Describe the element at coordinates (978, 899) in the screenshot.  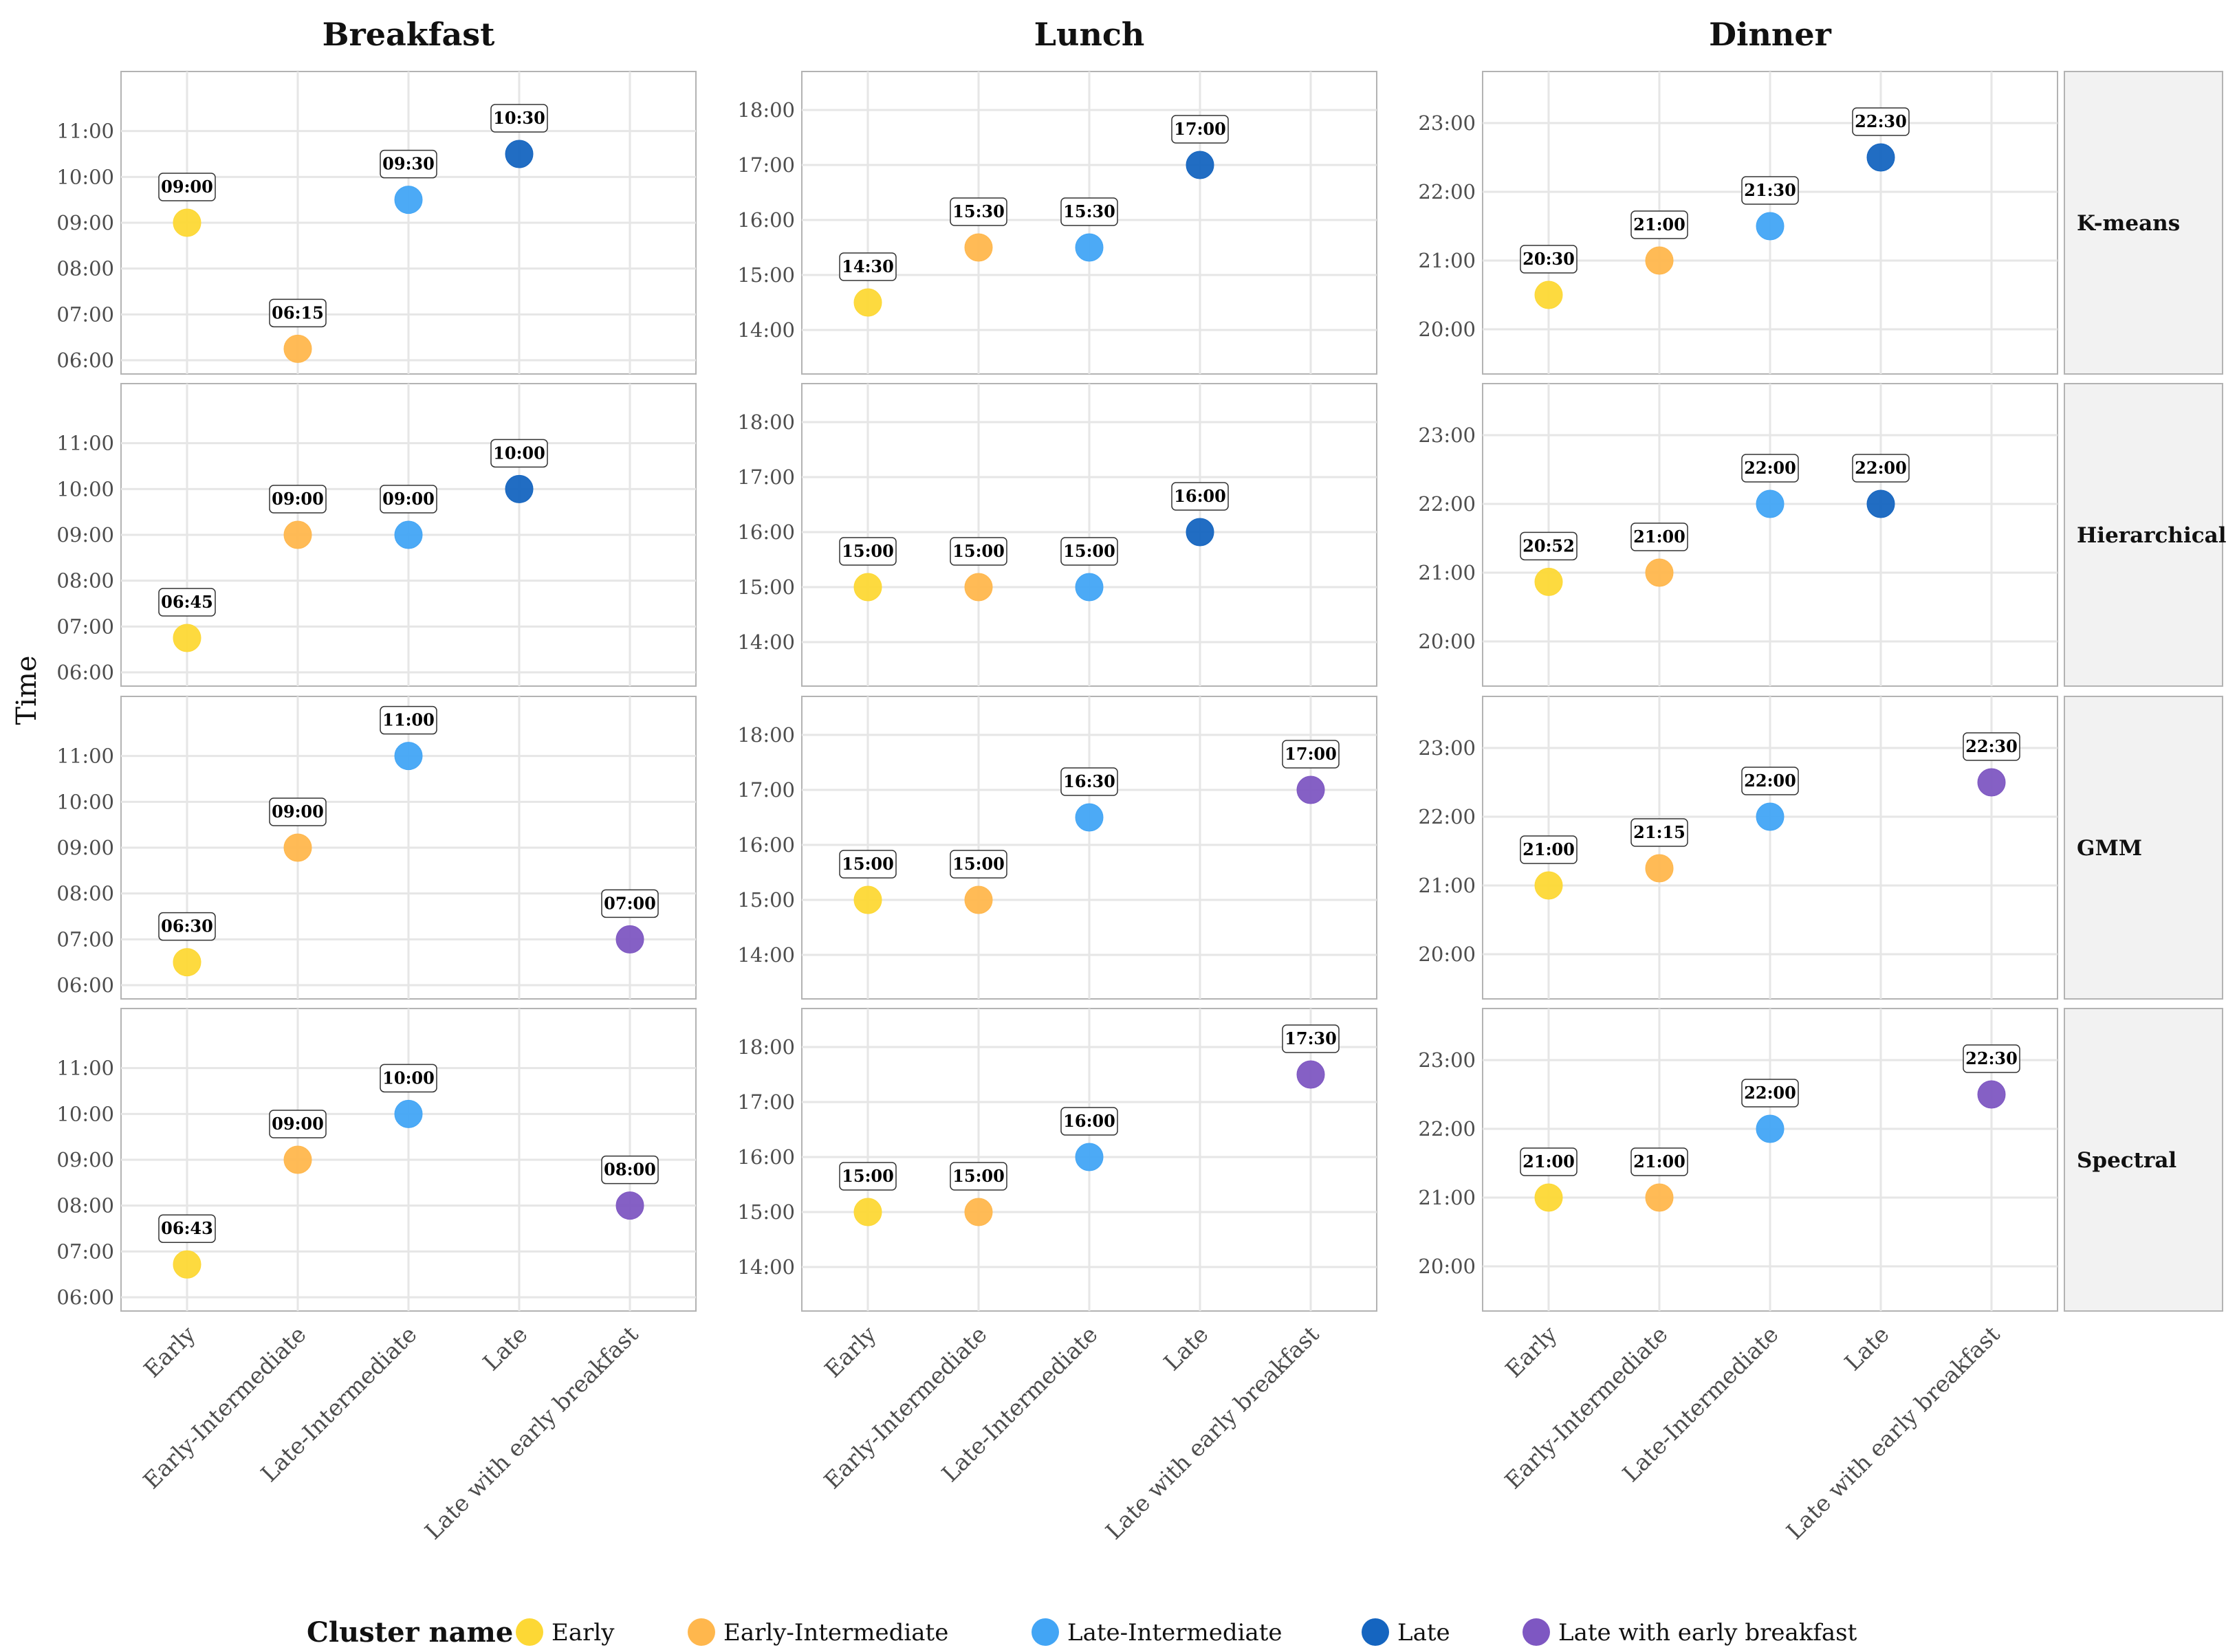
I see `point-gmm-lunch-early-intermediate` at that location.